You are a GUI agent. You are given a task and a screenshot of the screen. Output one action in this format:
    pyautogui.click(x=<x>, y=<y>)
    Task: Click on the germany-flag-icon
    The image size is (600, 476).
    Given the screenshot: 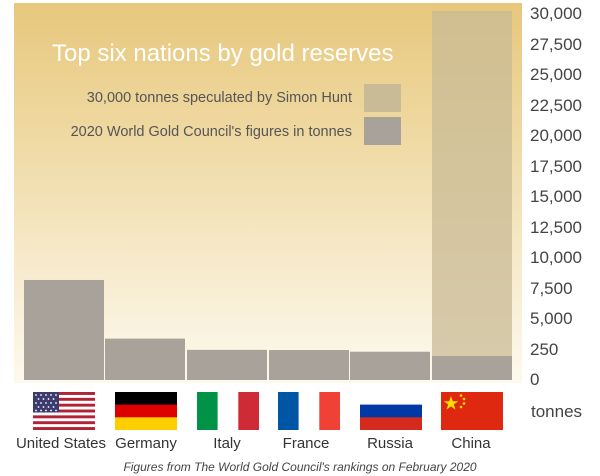 What is the action you would take?
    pyautogui.click(x=146, y=411)
    